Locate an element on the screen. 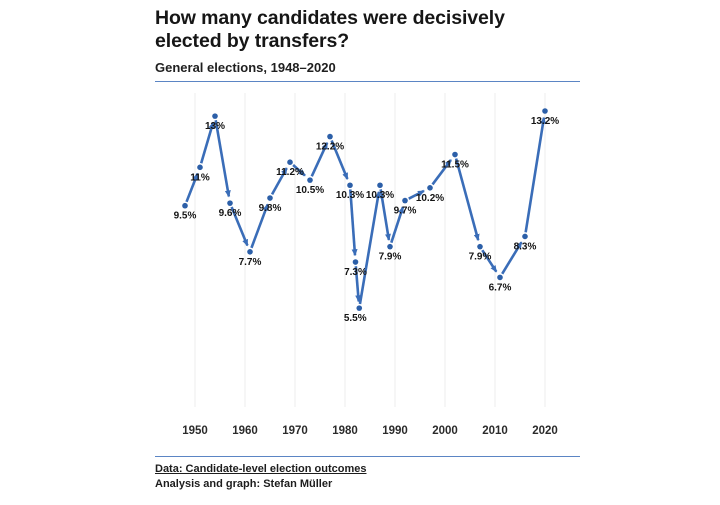  data-point-label: 8.3% is located at coordinates (525, 246).